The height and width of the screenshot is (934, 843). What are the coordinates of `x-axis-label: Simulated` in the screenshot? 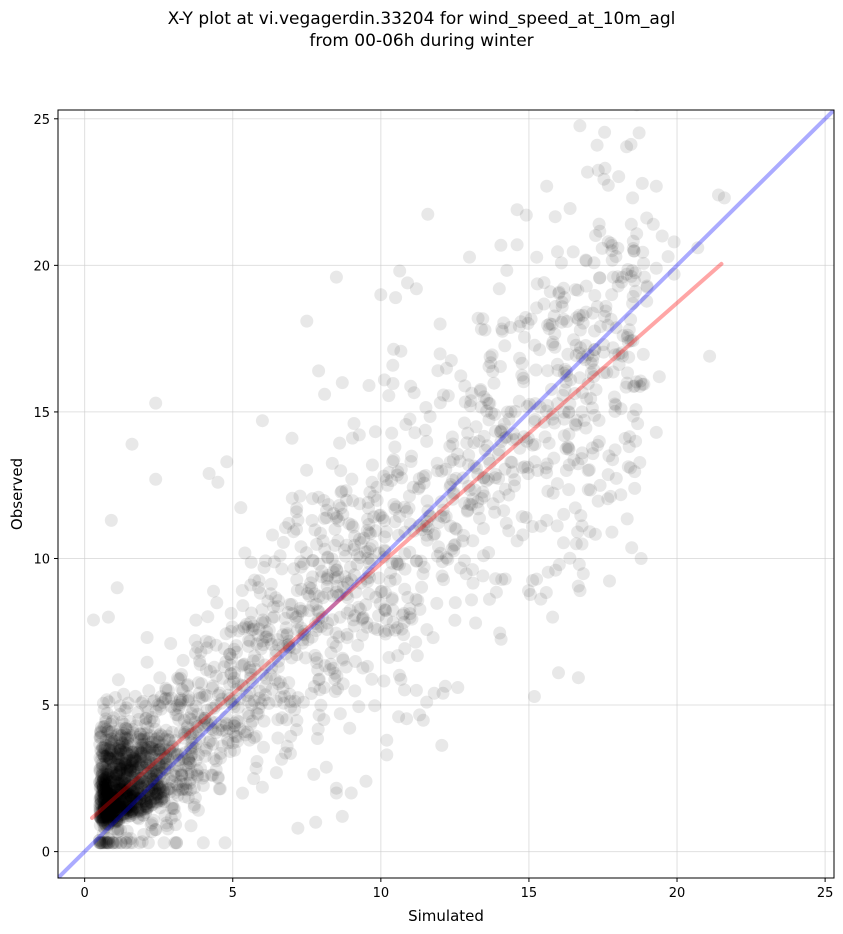 It's located at (446, 916).